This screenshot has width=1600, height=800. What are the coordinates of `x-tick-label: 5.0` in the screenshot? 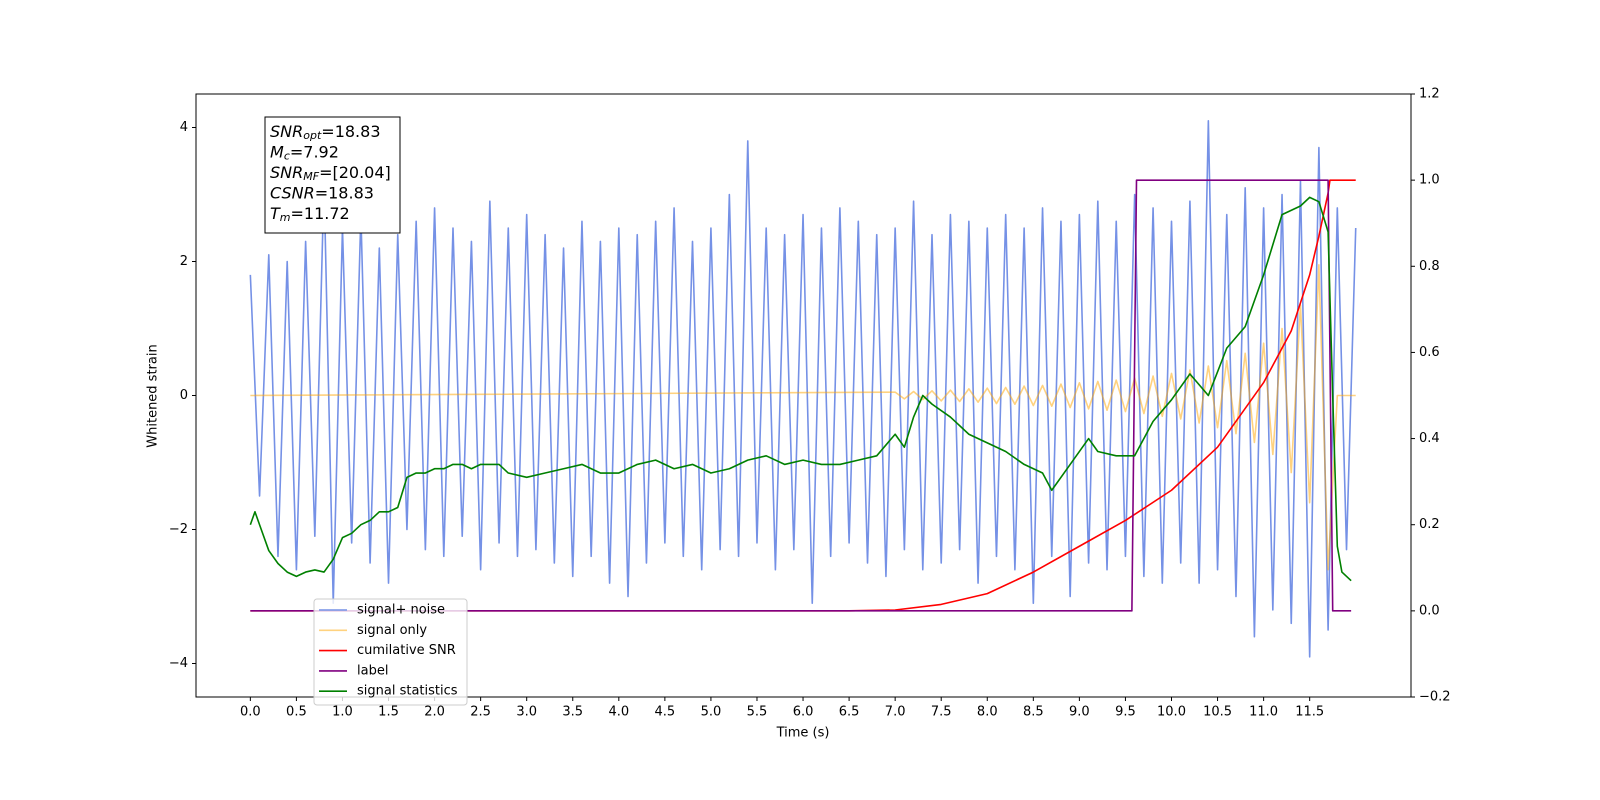 It's located at (711, 712).